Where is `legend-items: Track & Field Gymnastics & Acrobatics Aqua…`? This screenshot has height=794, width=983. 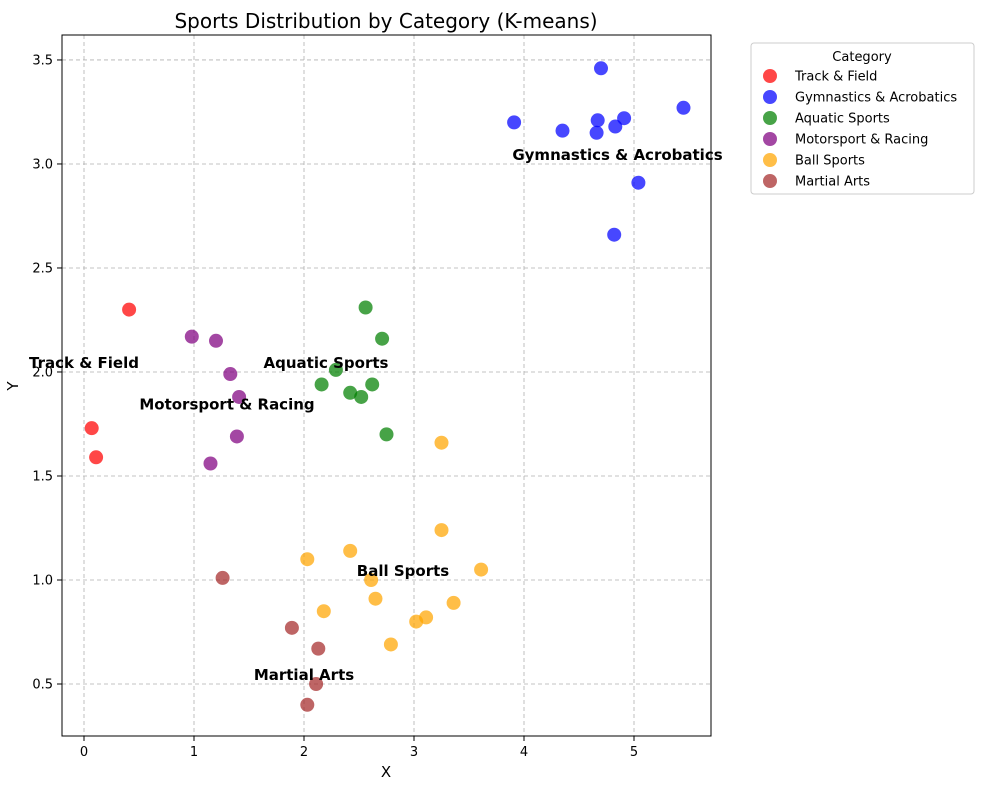
legend-items: Track & Field Gymnastics & Acrobatics Aqua… is located at coordinates (860, 129).